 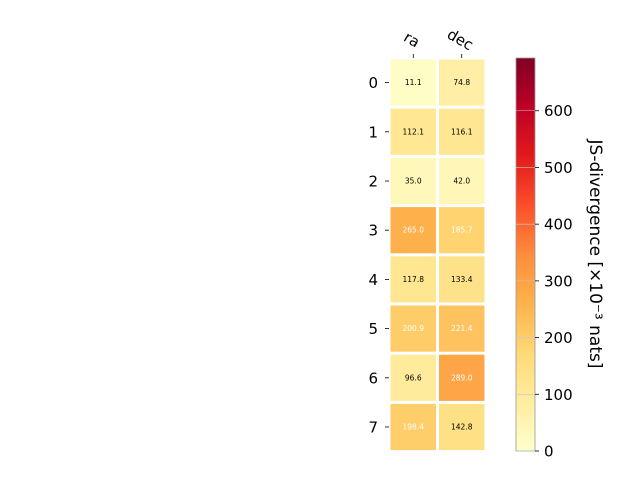 I want to click on y-tick-label: 0, so click(x=373, y=83).